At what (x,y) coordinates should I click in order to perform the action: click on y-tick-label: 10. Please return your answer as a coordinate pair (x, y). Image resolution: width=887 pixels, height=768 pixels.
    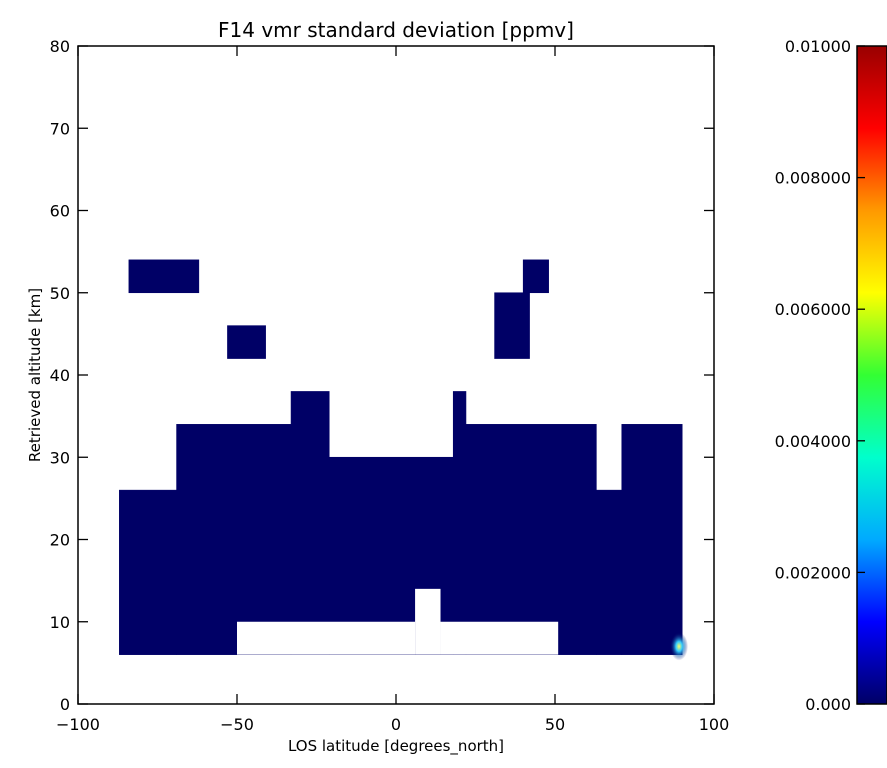
    Looking at the image, I should click on (60, 622).